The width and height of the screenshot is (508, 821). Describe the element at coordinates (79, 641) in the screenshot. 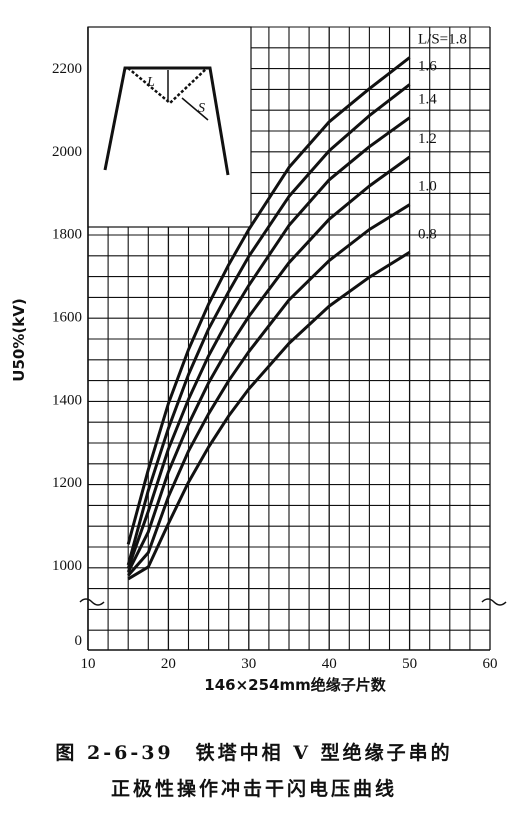

I see `y-tick-label: 0` at that location.